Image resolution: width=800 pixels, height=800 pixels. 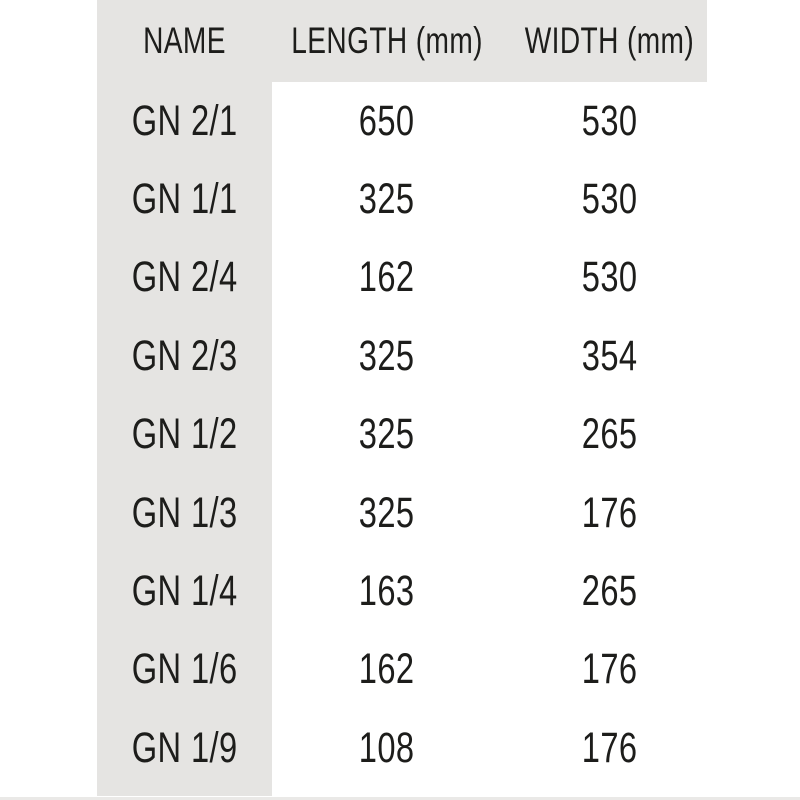 I want to click on row-name: GN 1/2, so click(x=184, y=435).